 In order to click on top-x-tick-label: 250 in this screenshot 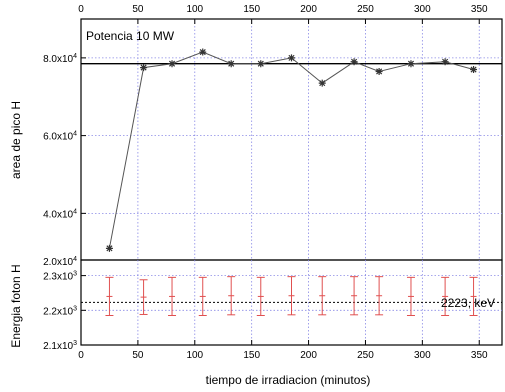, I will do `click(365, 9)`.